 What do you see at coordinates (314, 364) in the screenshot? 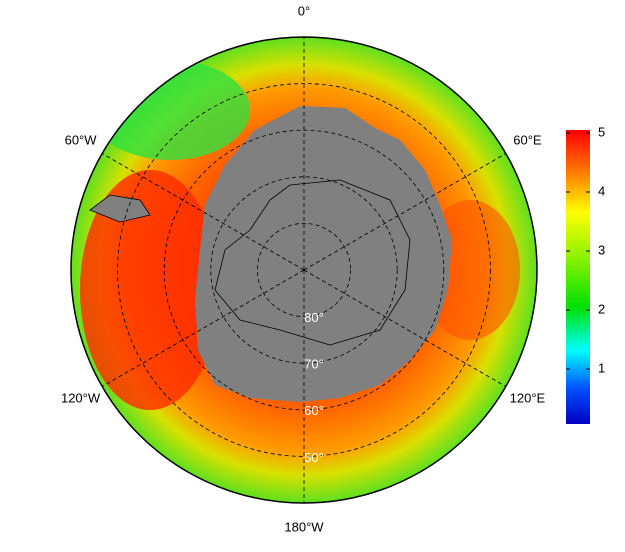
I see `latitude-label: 70°` at bounding box center [314, 364].